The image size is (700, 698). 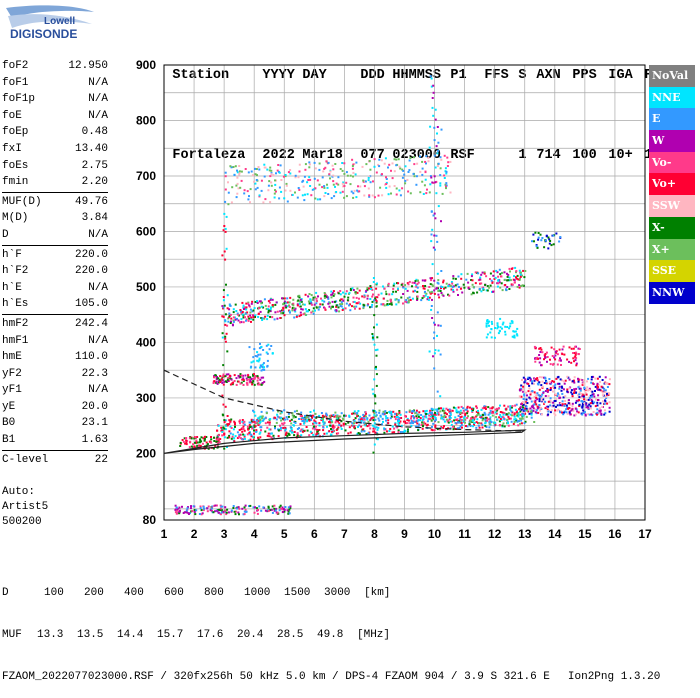 What do you see at coordinates (55, 66) in the screenshot?
I see `param-row: foF2 12.950` at bounding box center [55, 66].